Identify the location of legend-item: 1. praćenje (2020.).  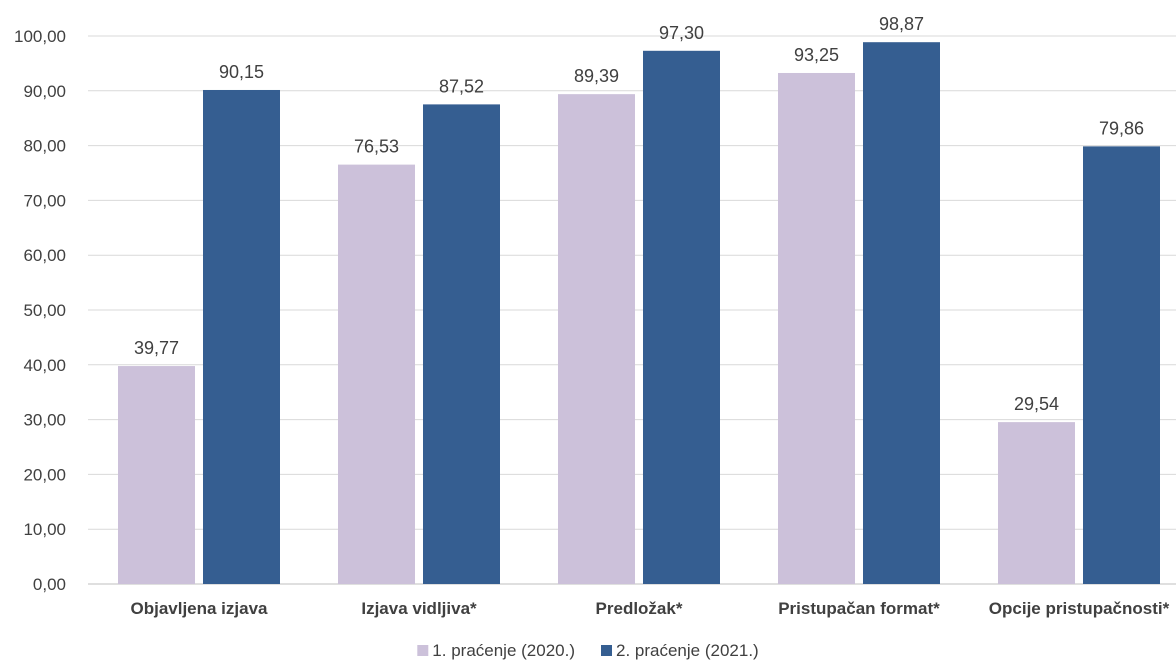
(496, 650).